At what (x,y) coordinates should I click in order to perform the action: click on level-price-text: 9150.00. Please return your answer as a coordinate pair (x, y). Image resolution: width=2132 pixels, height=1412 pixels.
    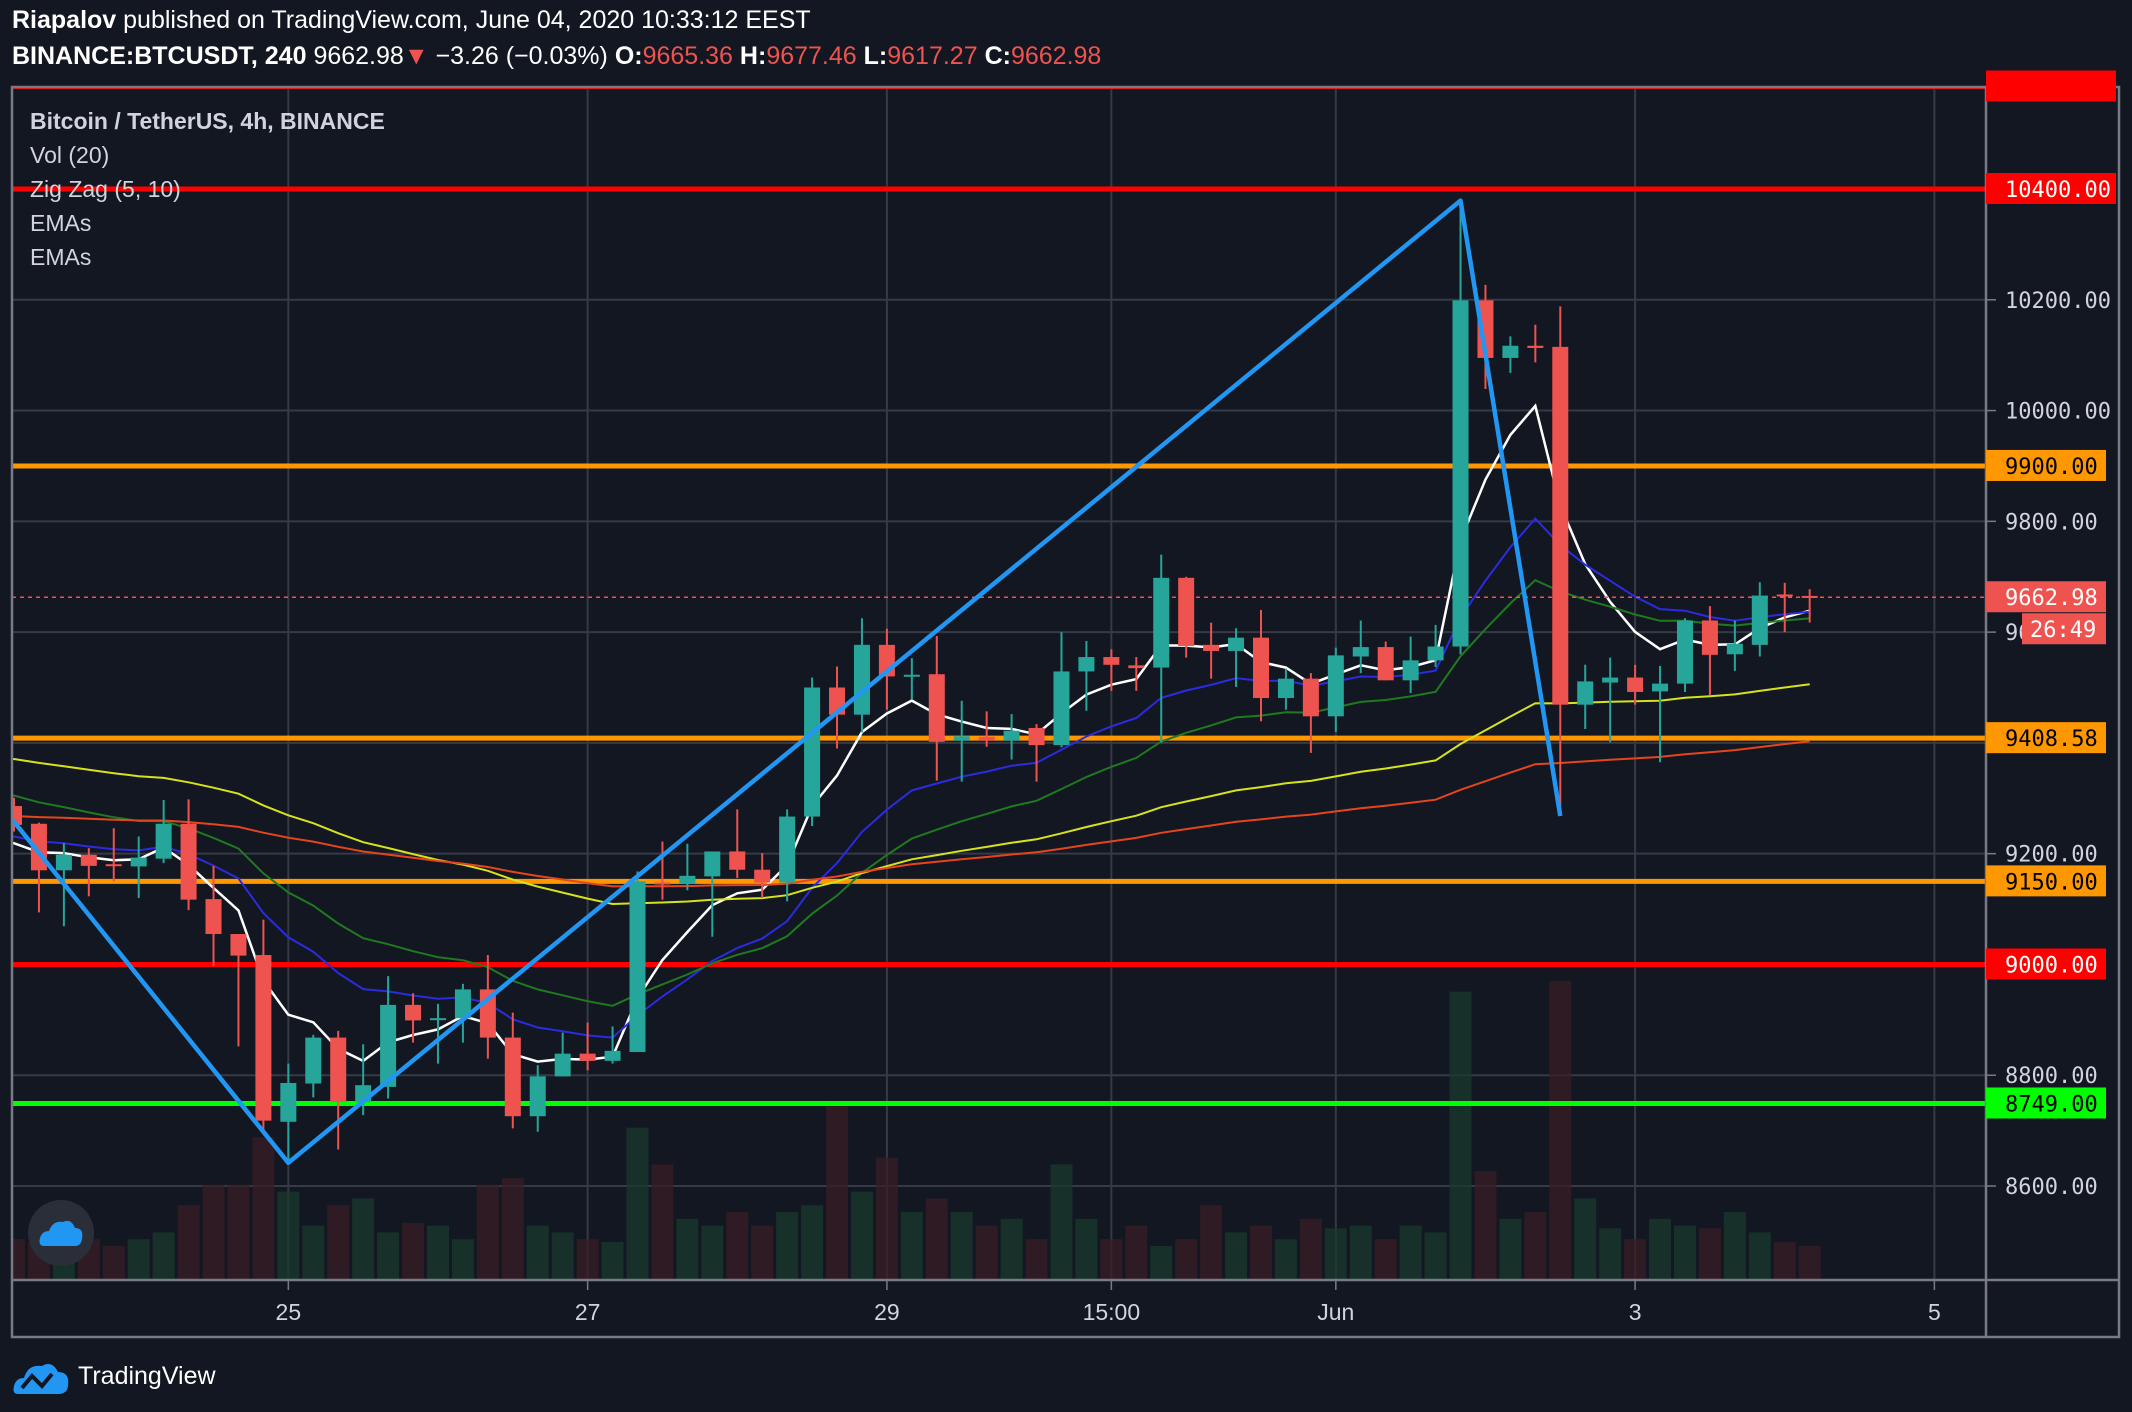
    Looking at the image, I should click on (2051, 882).